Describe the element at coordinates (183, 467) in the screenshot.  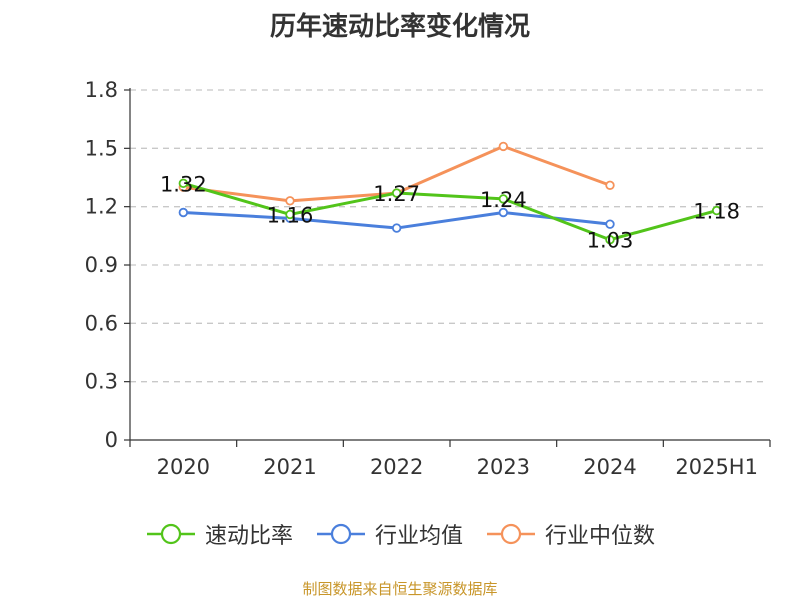
I see `x-tick-label: 2020` at that location.